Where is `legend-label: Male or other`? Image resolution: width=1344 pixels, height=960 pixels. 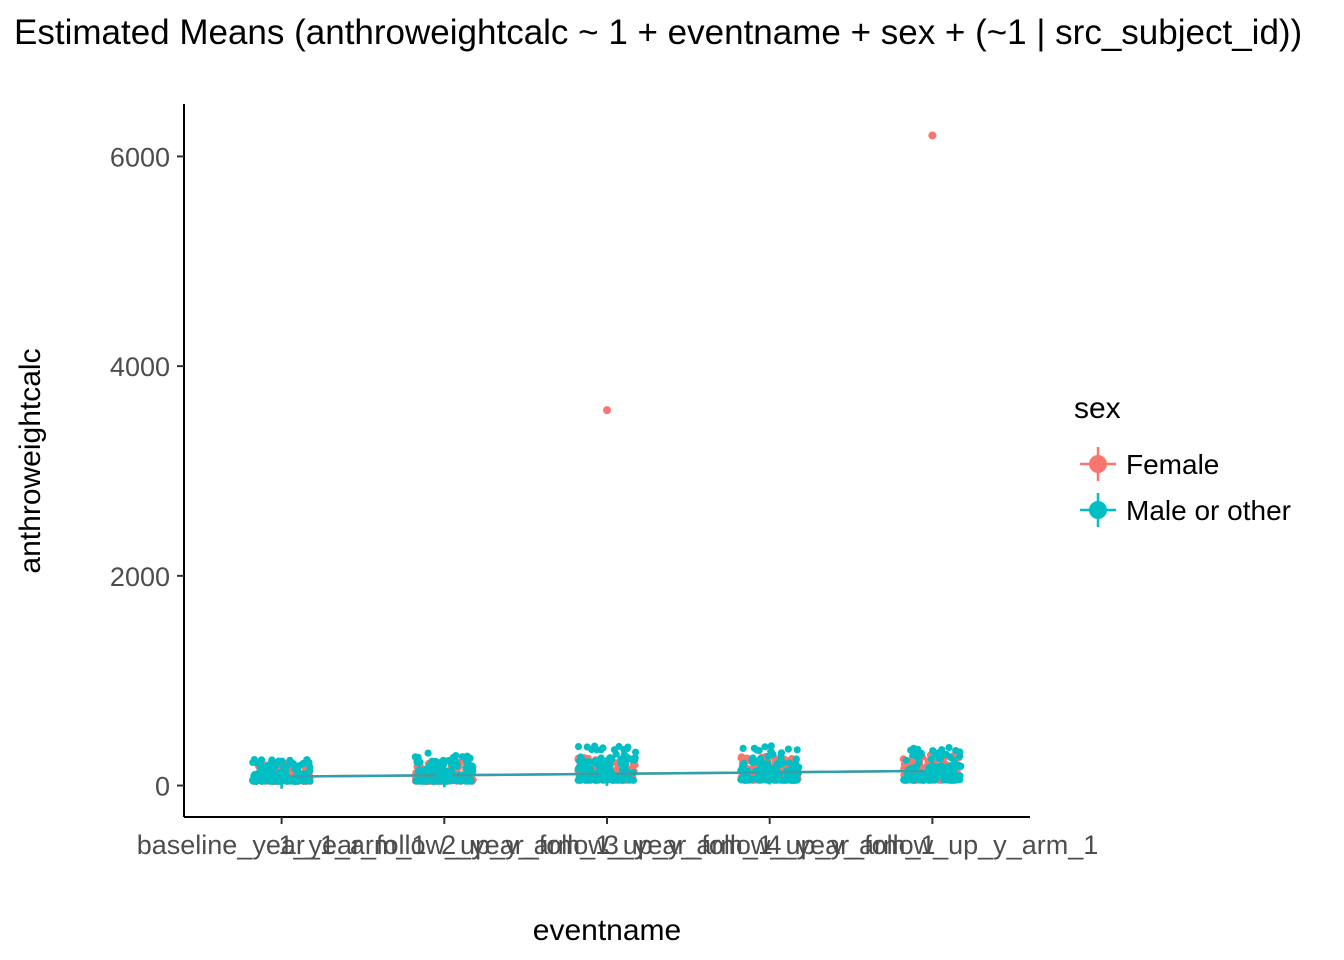 legend-label: Male or other is located at coordinates (1208, 510).